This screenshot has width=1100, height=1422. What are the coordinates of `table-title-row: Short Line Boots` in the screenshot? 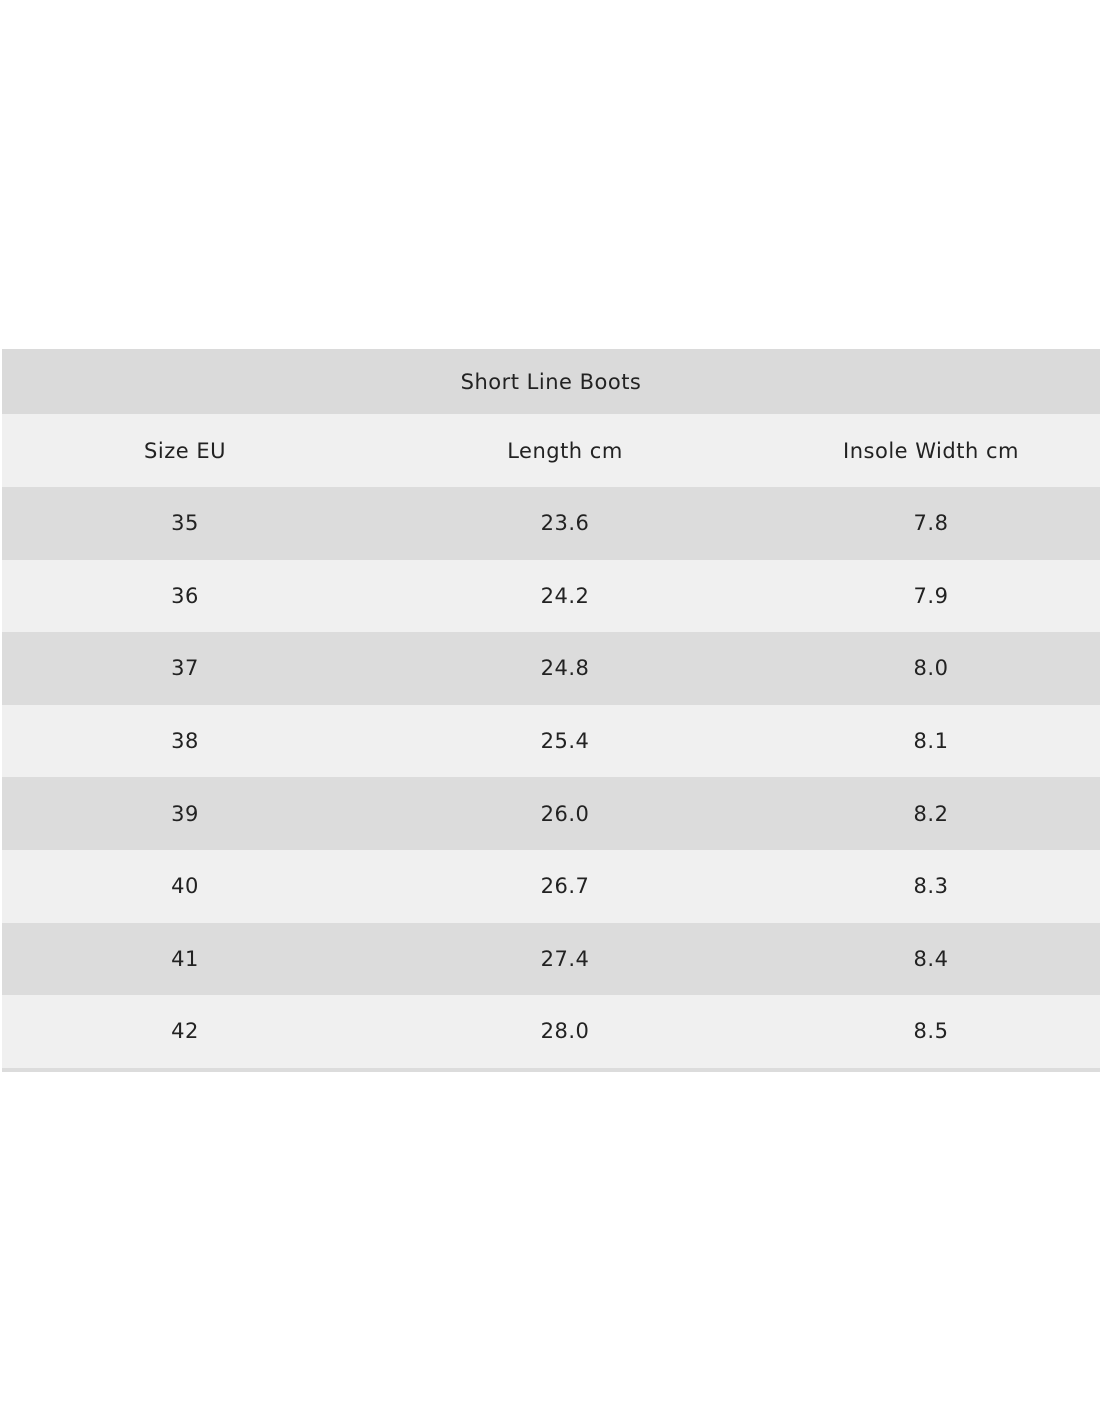 It's located at (551, 381).